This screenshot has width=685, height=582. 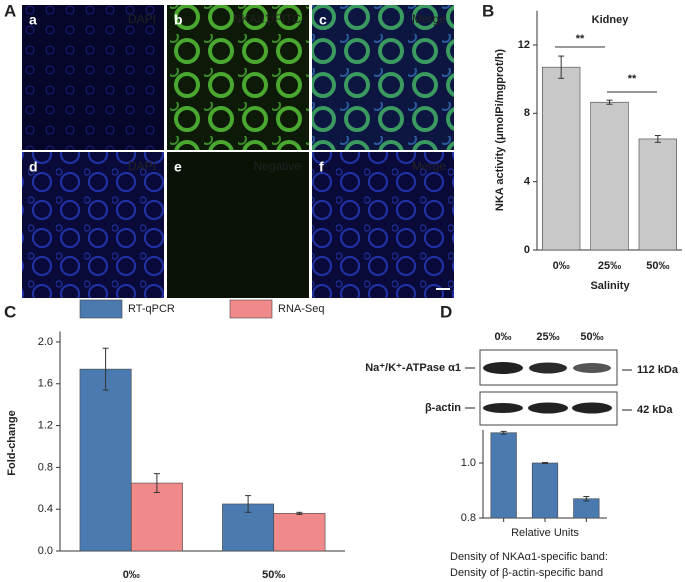 I want to click on caption: Density of β-actin-specific band, so click(x=526, y=573).